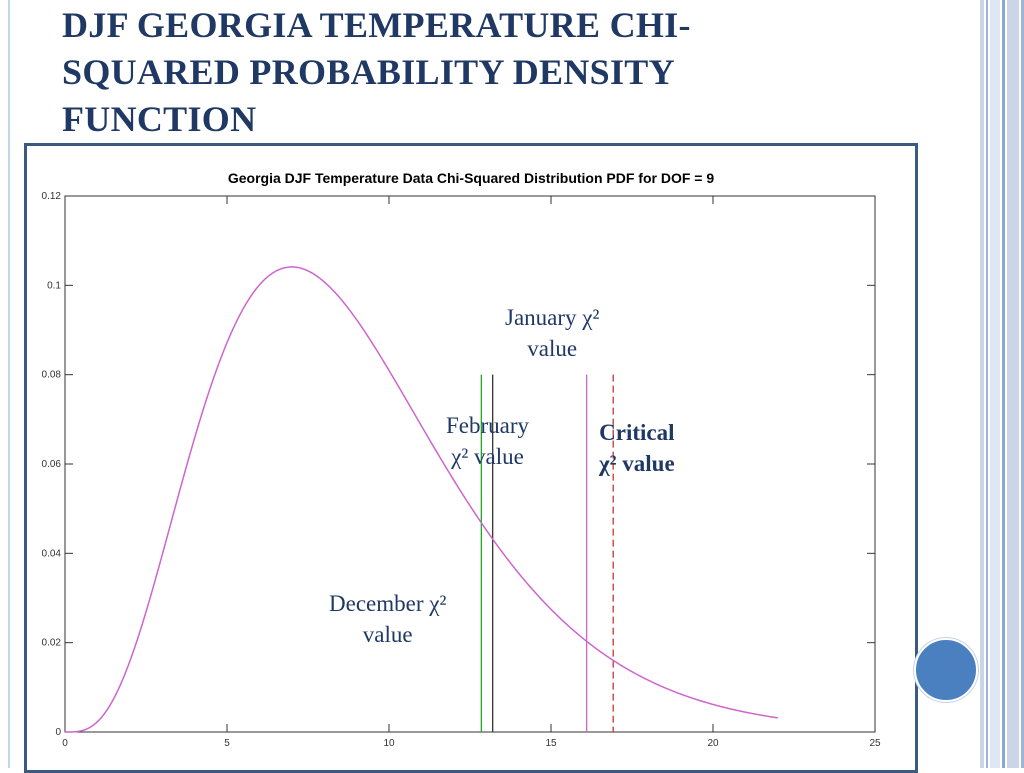  What do you see at coordinates (547, 553) in the screenshot?
I see `chart-vertical-lines` at bounding box center [547, 553].